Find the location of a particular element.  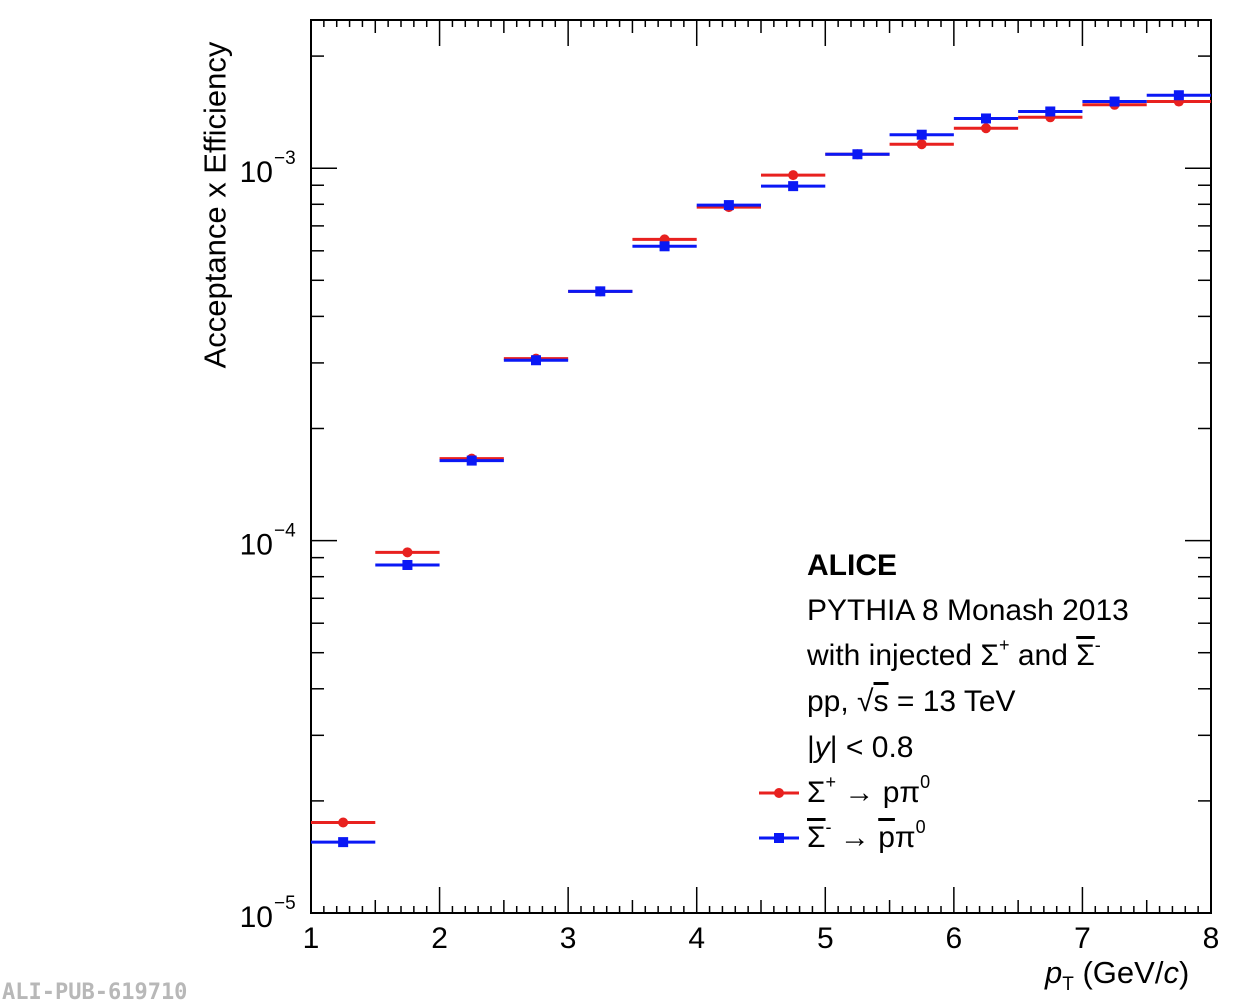

injected-mid: and is located at coordinates (1043, 655).